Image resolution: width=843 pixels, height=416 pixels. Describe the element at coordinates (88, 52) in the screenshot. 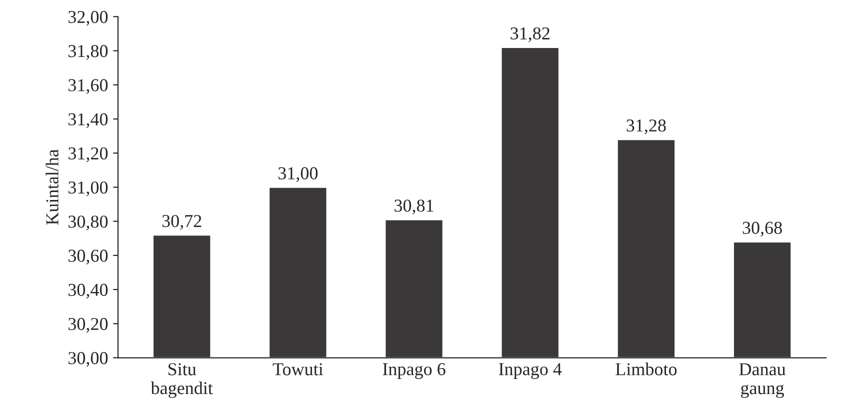

I see `y-tick-label: 31,80` at that location.